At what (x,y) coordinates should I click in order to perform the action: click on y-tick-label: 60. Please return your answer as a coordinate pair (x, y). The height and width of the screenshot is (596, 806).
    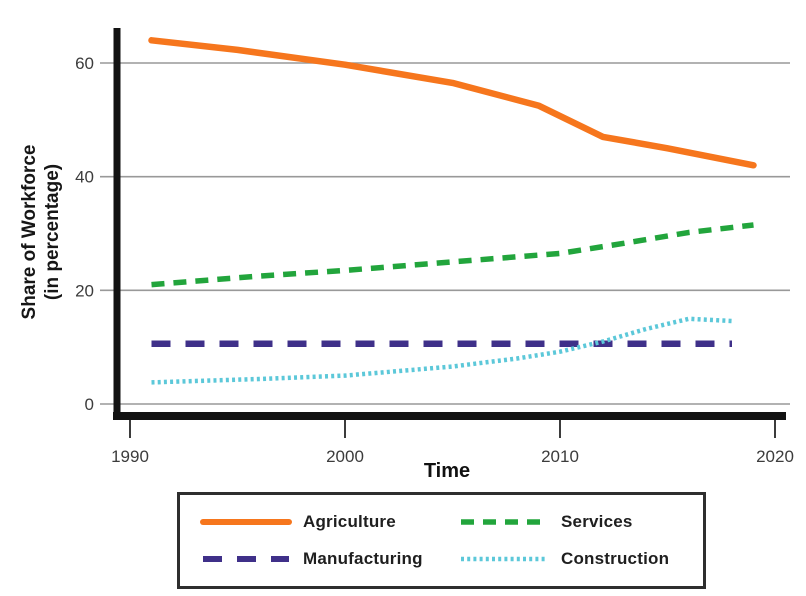
    Looking at the image, I should click on (84, 63).